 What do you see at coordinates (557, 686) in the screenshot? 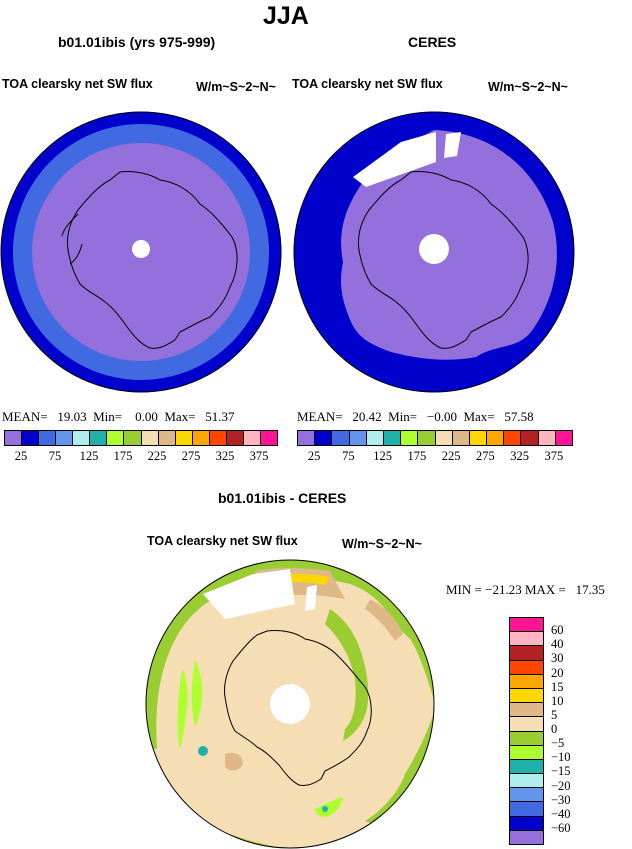
I see `colorbar-tick-label: 15` at bounding box center [557, 686].